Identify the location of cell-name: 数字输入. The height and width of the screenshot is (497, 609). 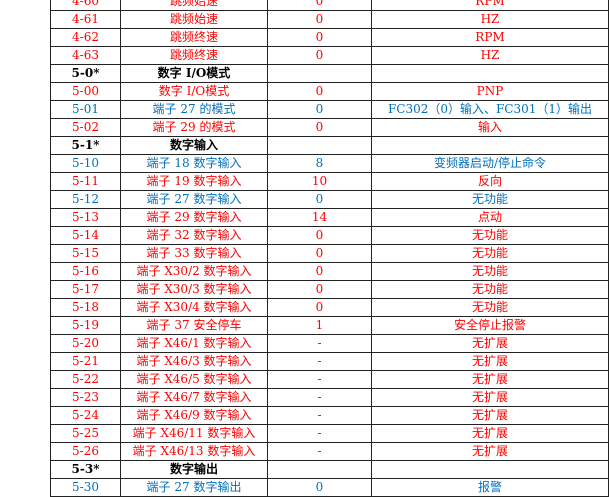
(194, 145).